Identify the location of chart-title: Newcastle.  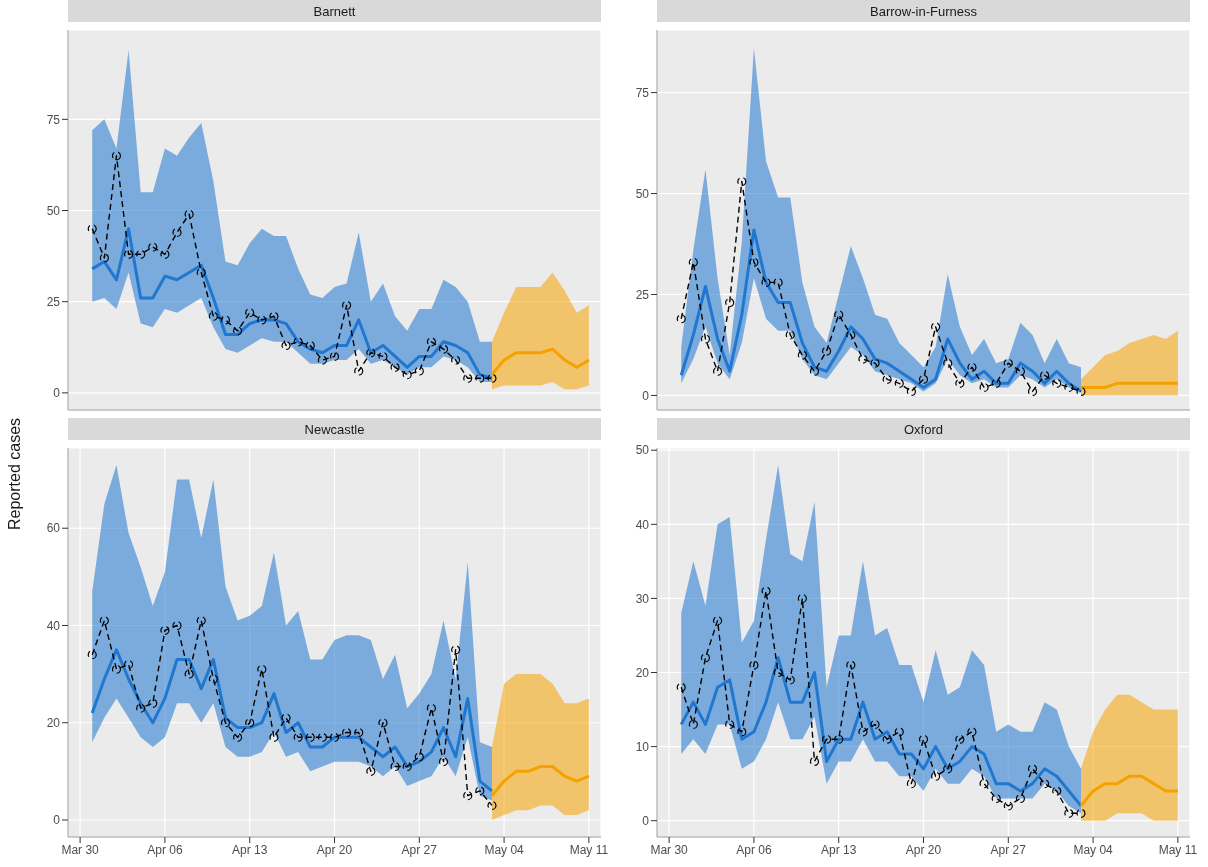
(334, 429).